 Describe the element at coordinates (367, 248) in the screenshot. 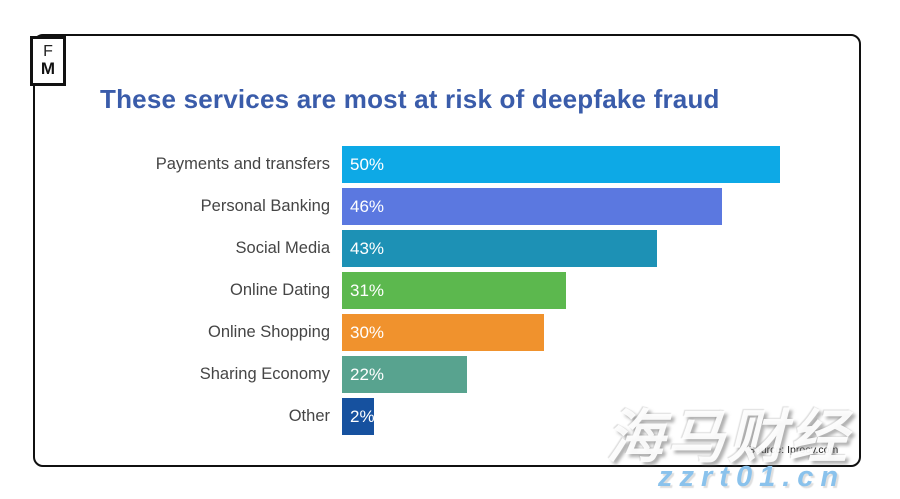

I see `bar-value-label: 43%` at that location.